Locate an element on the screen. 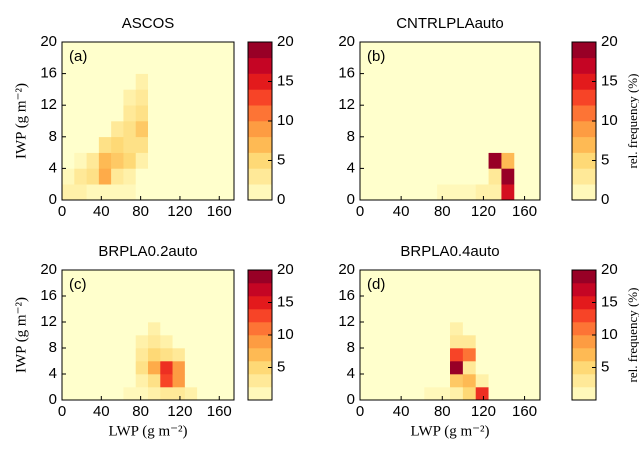 This screenshot has width=639, height=475. colorbar-tick-label: 20 is located at coordinates (285, 269).